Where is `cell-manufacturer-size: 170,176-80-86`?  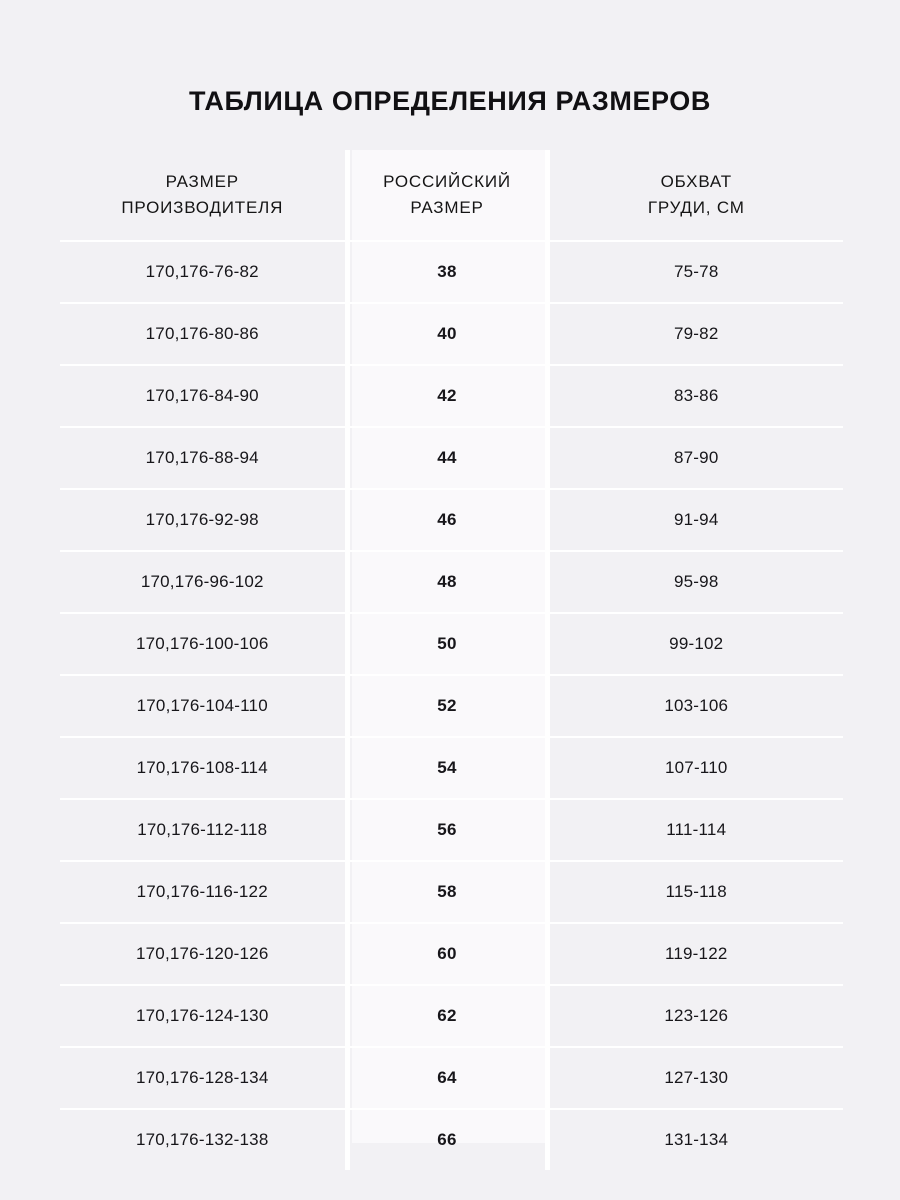
cell-manufacturer-size: 170,176-80-86 is located at coordinates (205, 333).